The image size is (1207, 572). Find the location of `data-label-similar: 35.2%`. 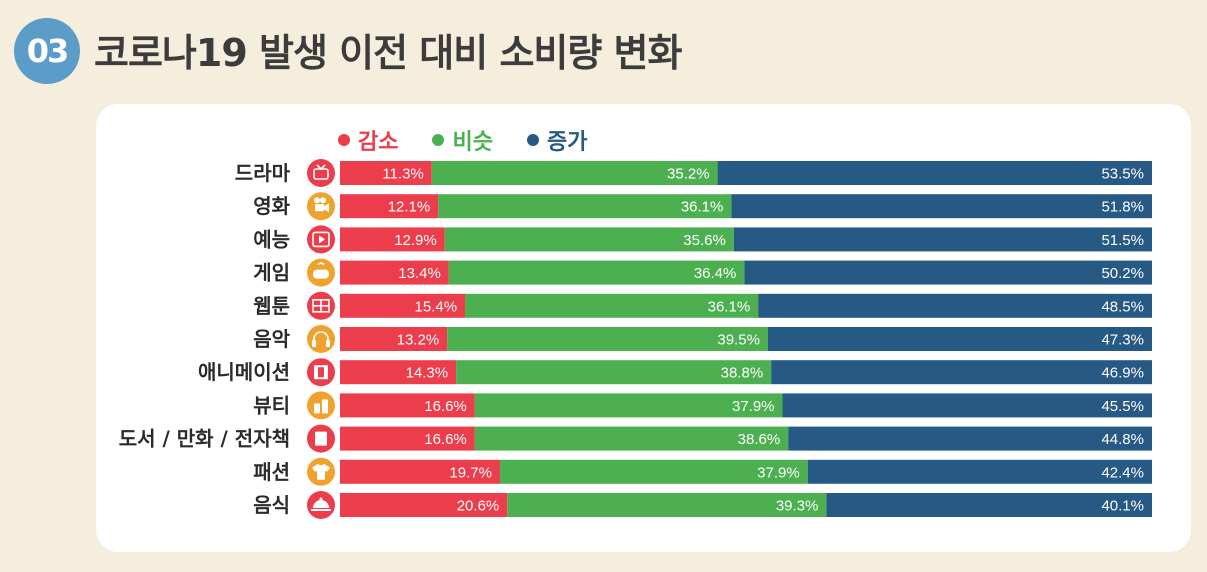

data-label-similar: 35.2% is located at coordinates (688, 174).